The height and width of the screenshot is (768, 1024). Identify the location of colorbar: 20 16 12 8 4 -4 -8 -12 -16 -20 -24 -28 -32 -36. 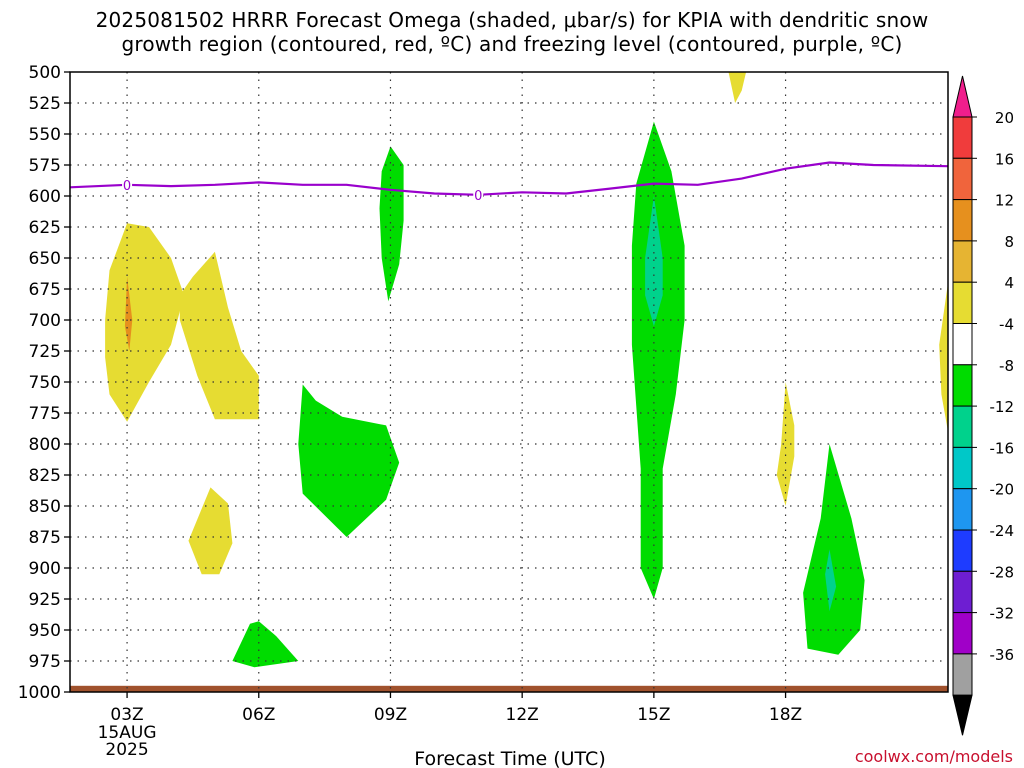
(983, 405).